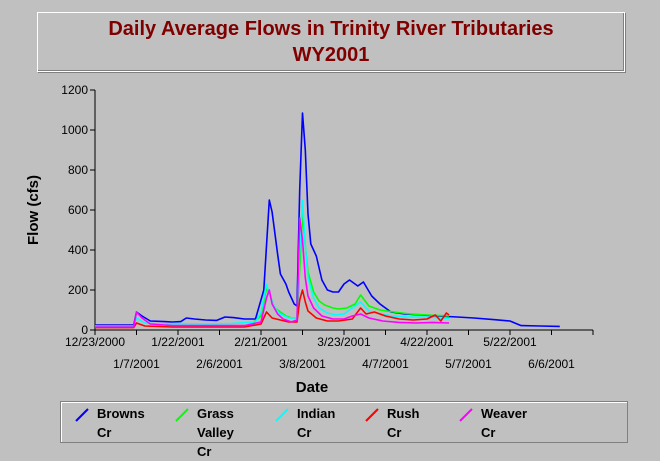 The image size is (660, 461). What do you see at coordinates (78, 210) in the screenshot?
I see `y-tick-label: 600` at bounding box center [78, 210].